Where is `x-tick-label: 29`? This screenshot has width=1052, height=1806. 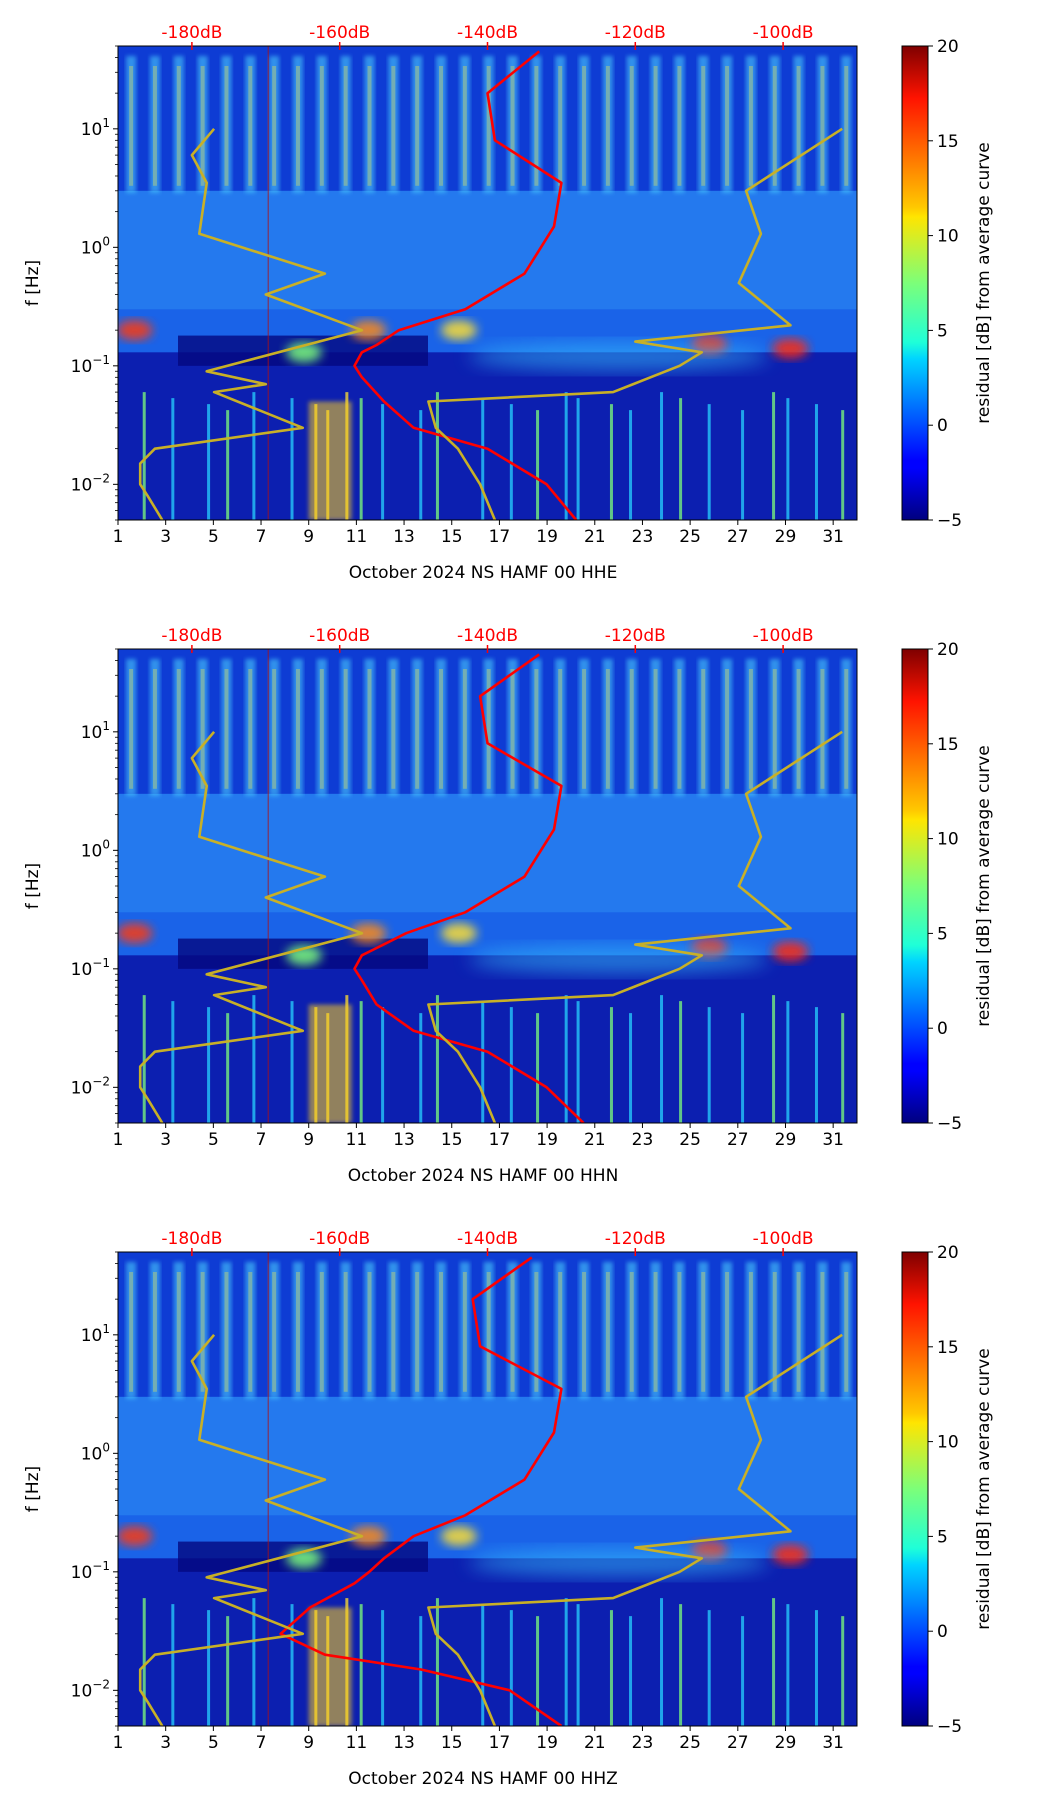
x-tick-label: 29 is located at coordinates (786, 1743).